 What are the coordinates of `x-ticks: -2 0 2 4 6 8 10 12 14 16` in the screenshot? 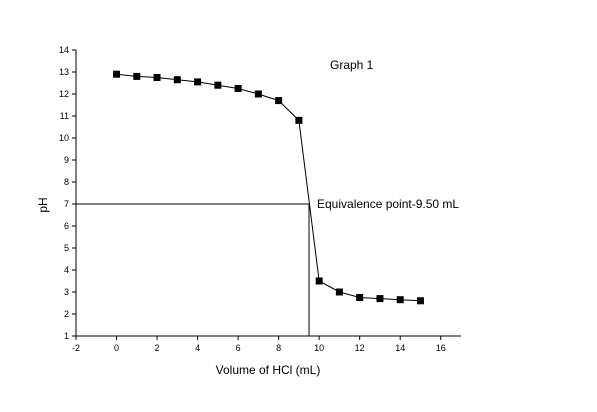 It's located at (259, 344).